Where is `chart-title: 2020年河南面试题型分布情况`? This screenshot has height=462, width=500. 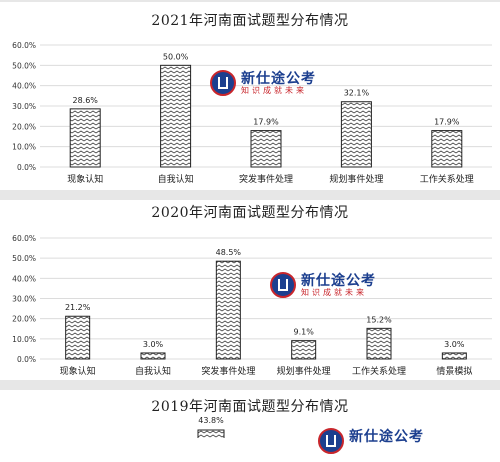 chart-title: 2020年河南面试题型分布情况 is located at coordinates (250, 213).